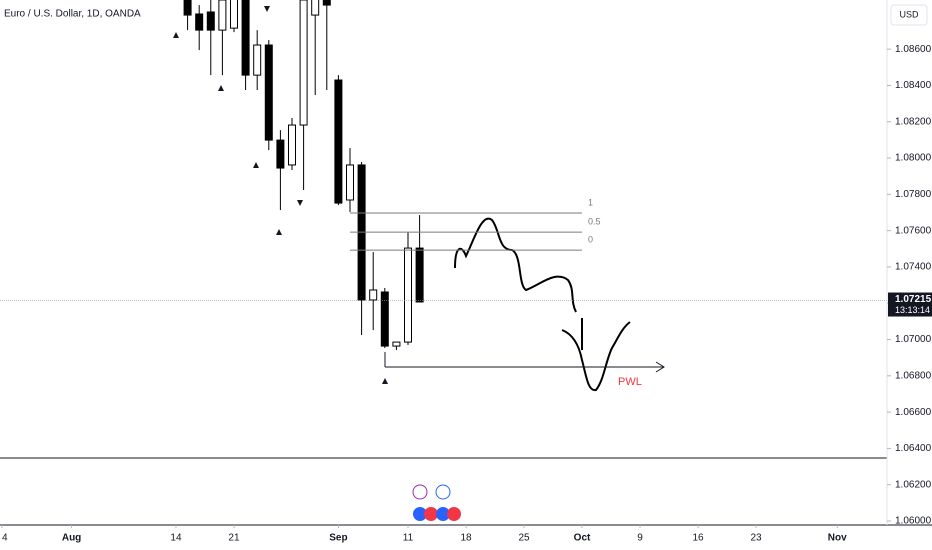 This screenshot has height=550, width=932. Describe the element at coordinates (436, 502) in the screenshot. I see `event-icons` at that location.